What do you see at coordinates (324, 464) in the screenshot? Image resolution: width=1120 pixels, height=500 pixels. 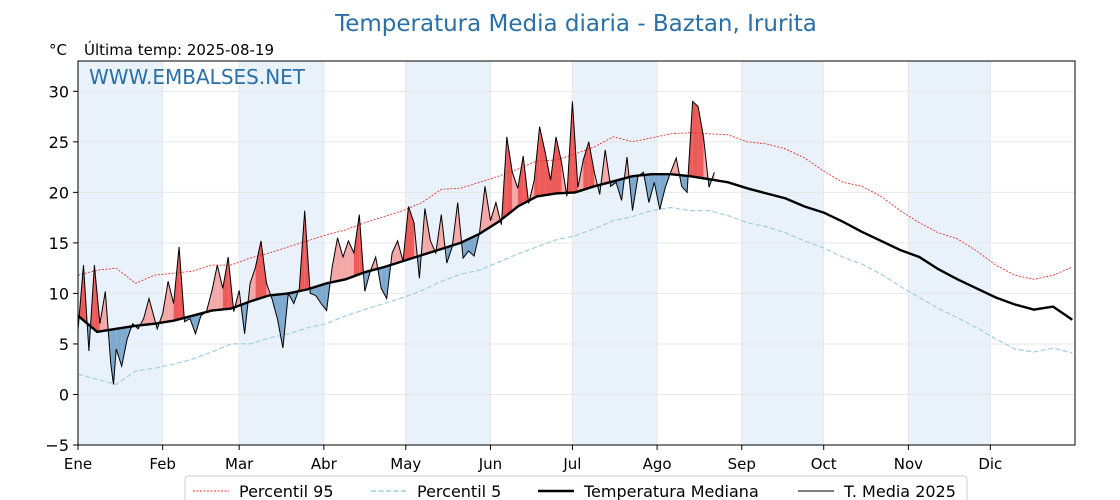 I see `x-tick-label: Abr` at bounding box center [324, 464].